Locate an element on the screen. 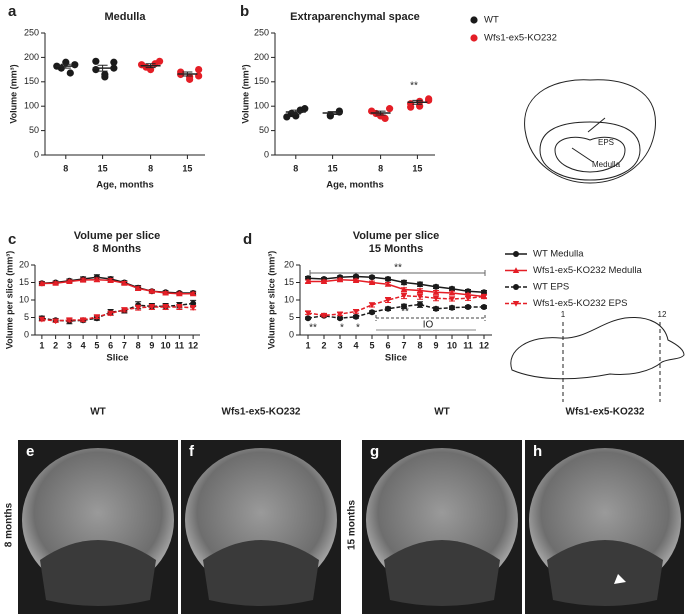 Image resolution: width=685 pixels, height=616 pixels. panel-letter: h is located at coordinates (537, 451).